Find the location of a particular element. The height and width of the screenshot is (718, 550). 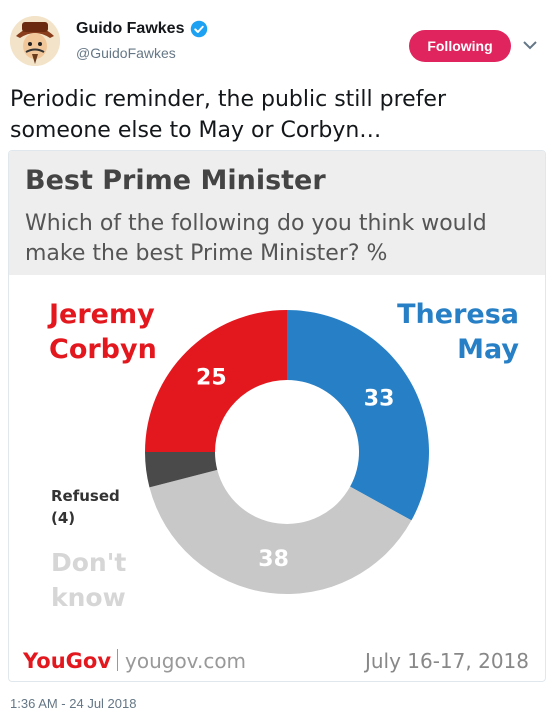

slice-jeremy-corbyn is located at coordinates (216, 381).